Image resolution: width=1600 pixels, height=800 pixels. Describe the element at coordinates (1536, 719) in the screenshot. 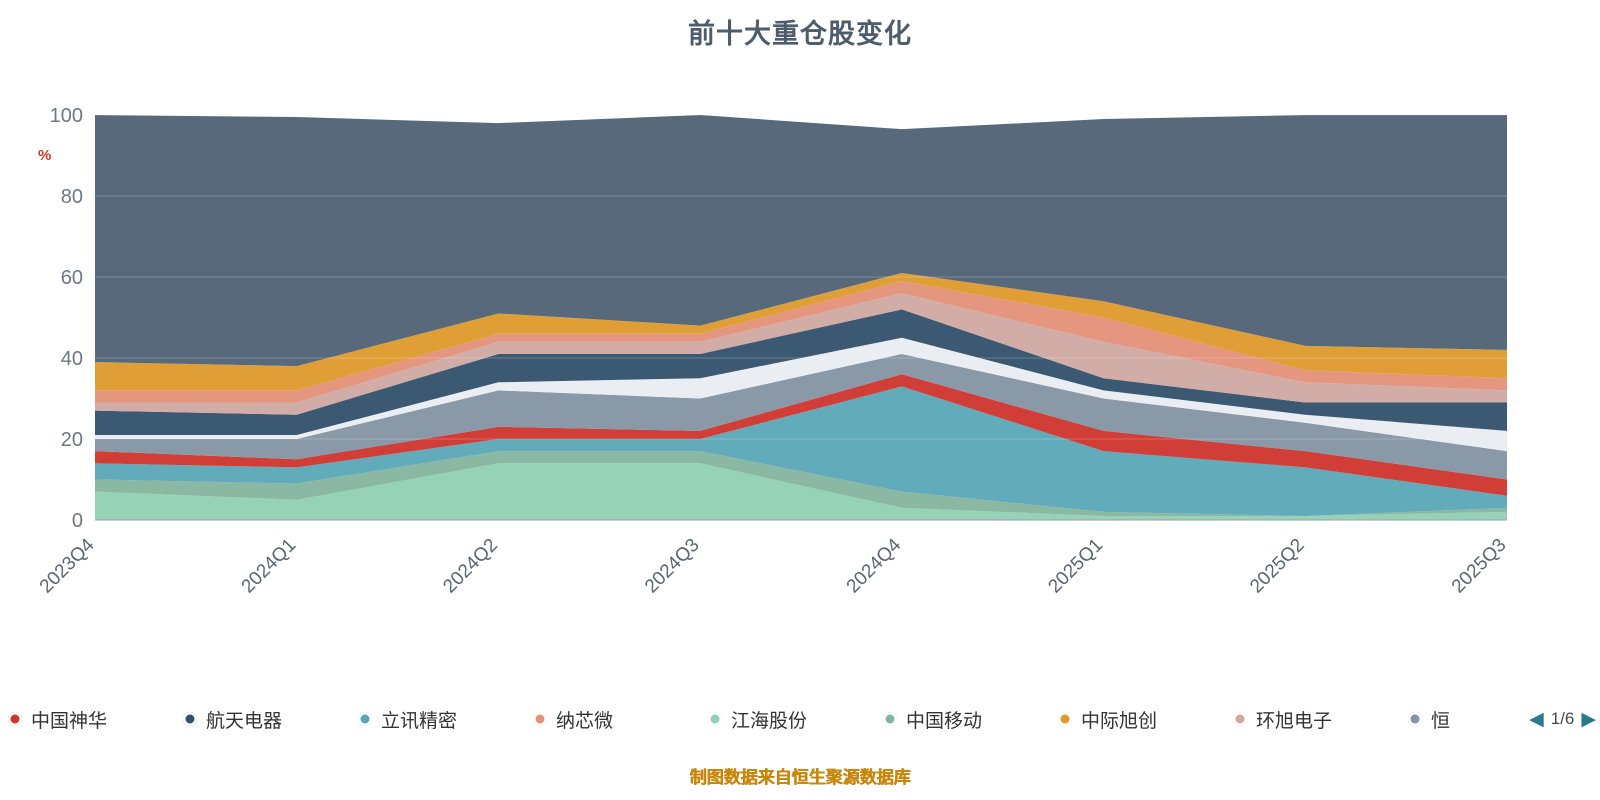

I see `legend-prev-button: ◀` at that location.